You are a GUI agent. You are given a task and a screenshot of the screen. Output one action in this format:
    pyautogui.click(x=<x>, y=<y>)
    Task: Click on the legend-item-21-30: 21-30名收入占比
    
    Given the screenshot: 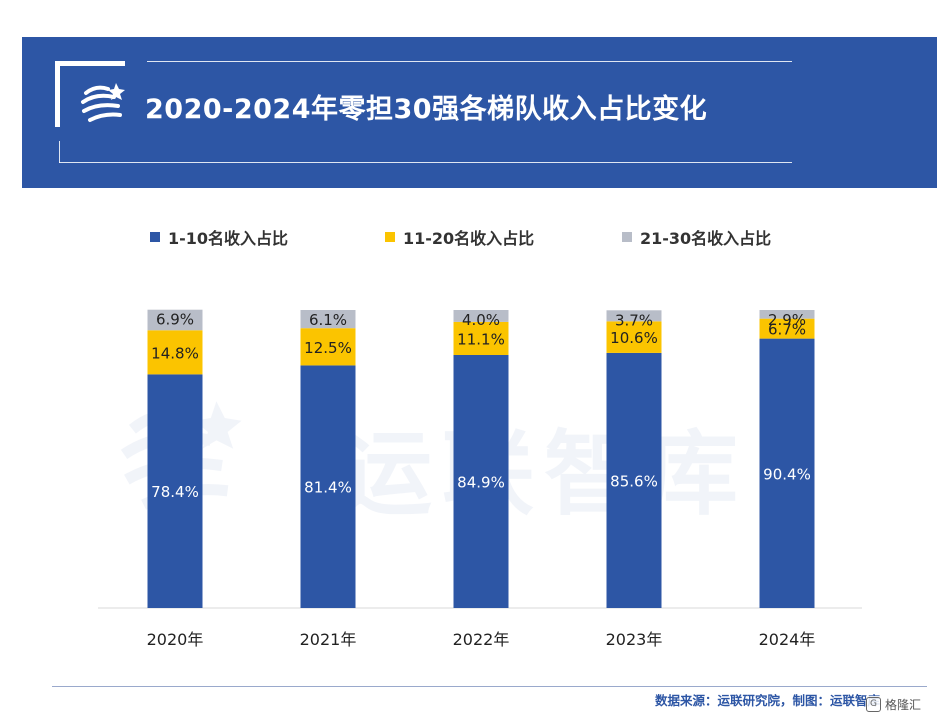 What is the action you would take?
    pyautogui.click(x=696, y=237)
    